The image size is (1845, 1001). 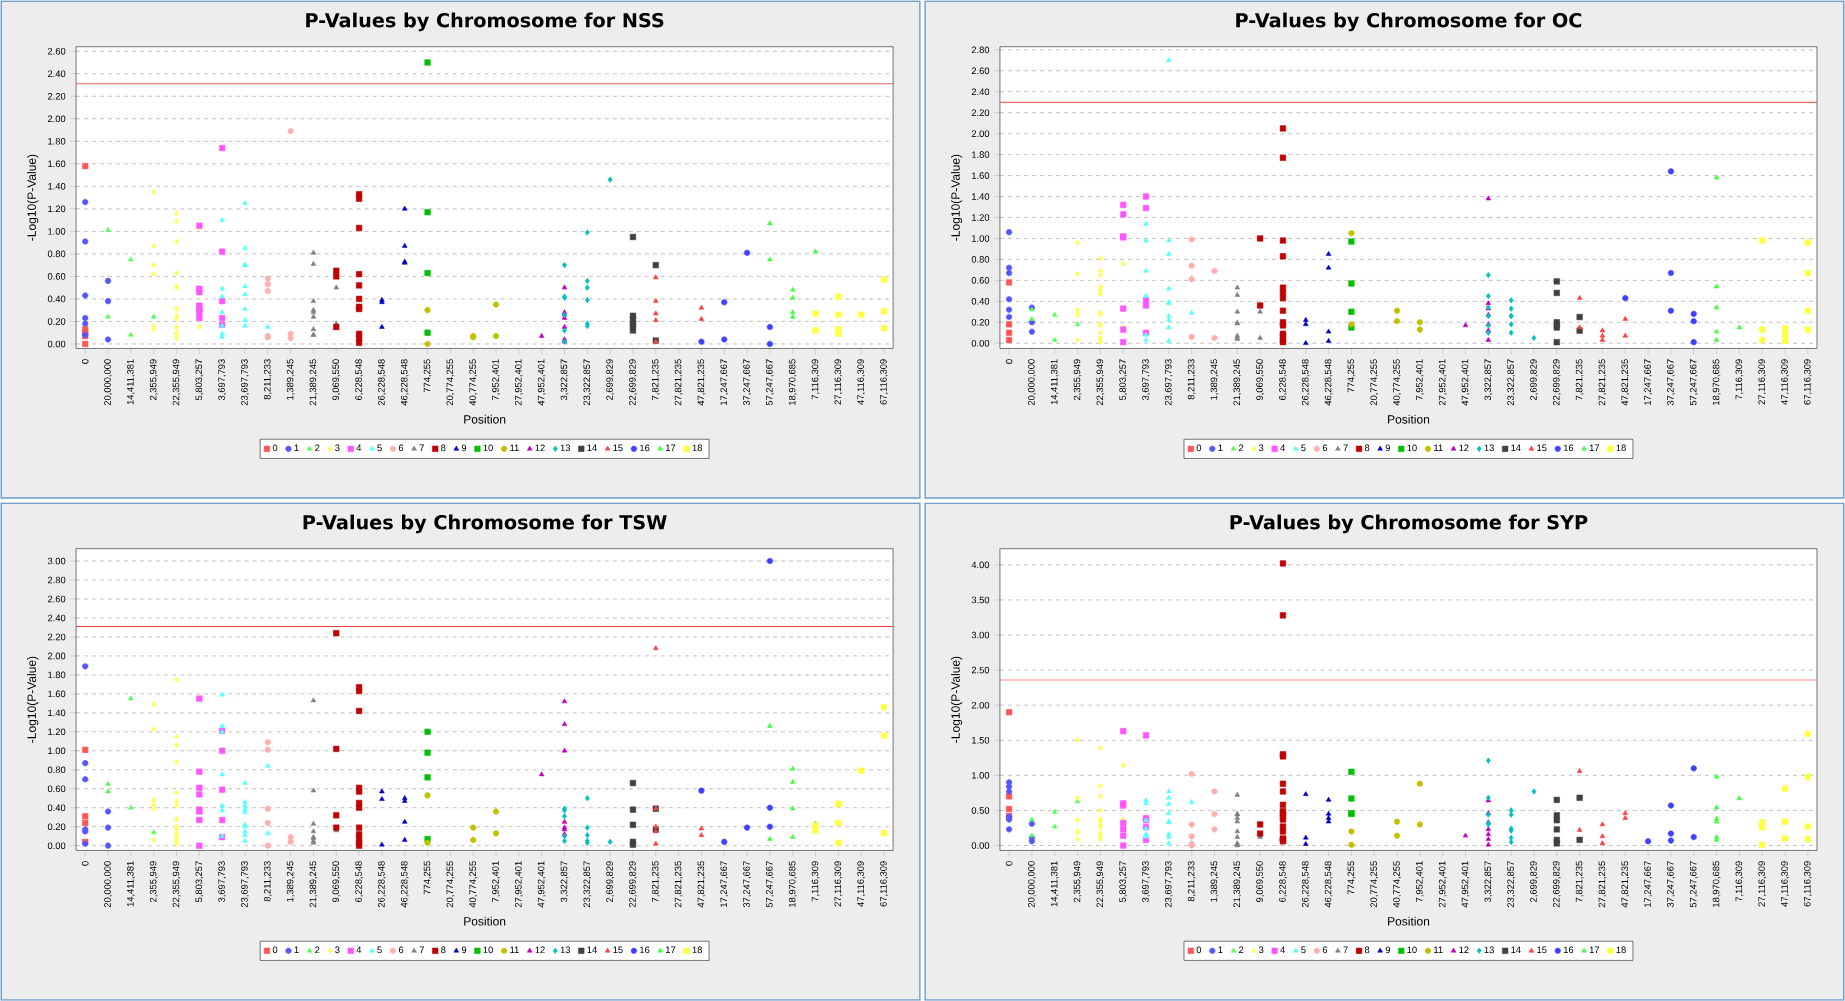 I want to click on x-tick-label: 2,699,829, so click(x=1534, y=881).